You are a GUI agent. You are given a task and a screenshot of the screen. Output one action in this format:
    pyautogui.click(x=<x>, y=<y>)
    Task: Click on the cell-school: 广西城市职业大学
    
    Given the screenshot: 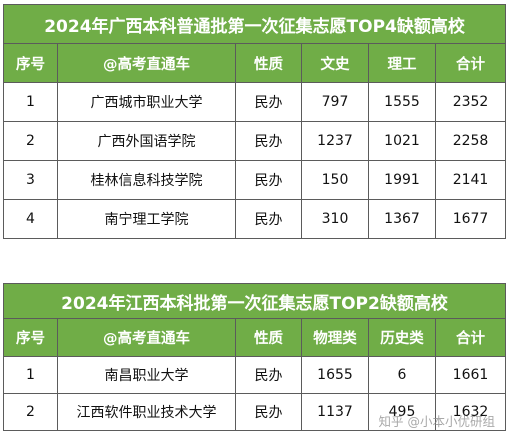 What is the action you would take?
    pyautogui.click(x=146, y=102)
    